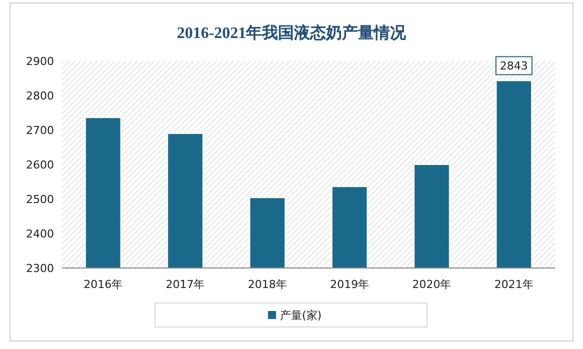 The width and height of the screenshot is (583, 349). Describe the element at coordinates (40, 268) in the screenshot. I see `y-tick-label: 2300` at that location.